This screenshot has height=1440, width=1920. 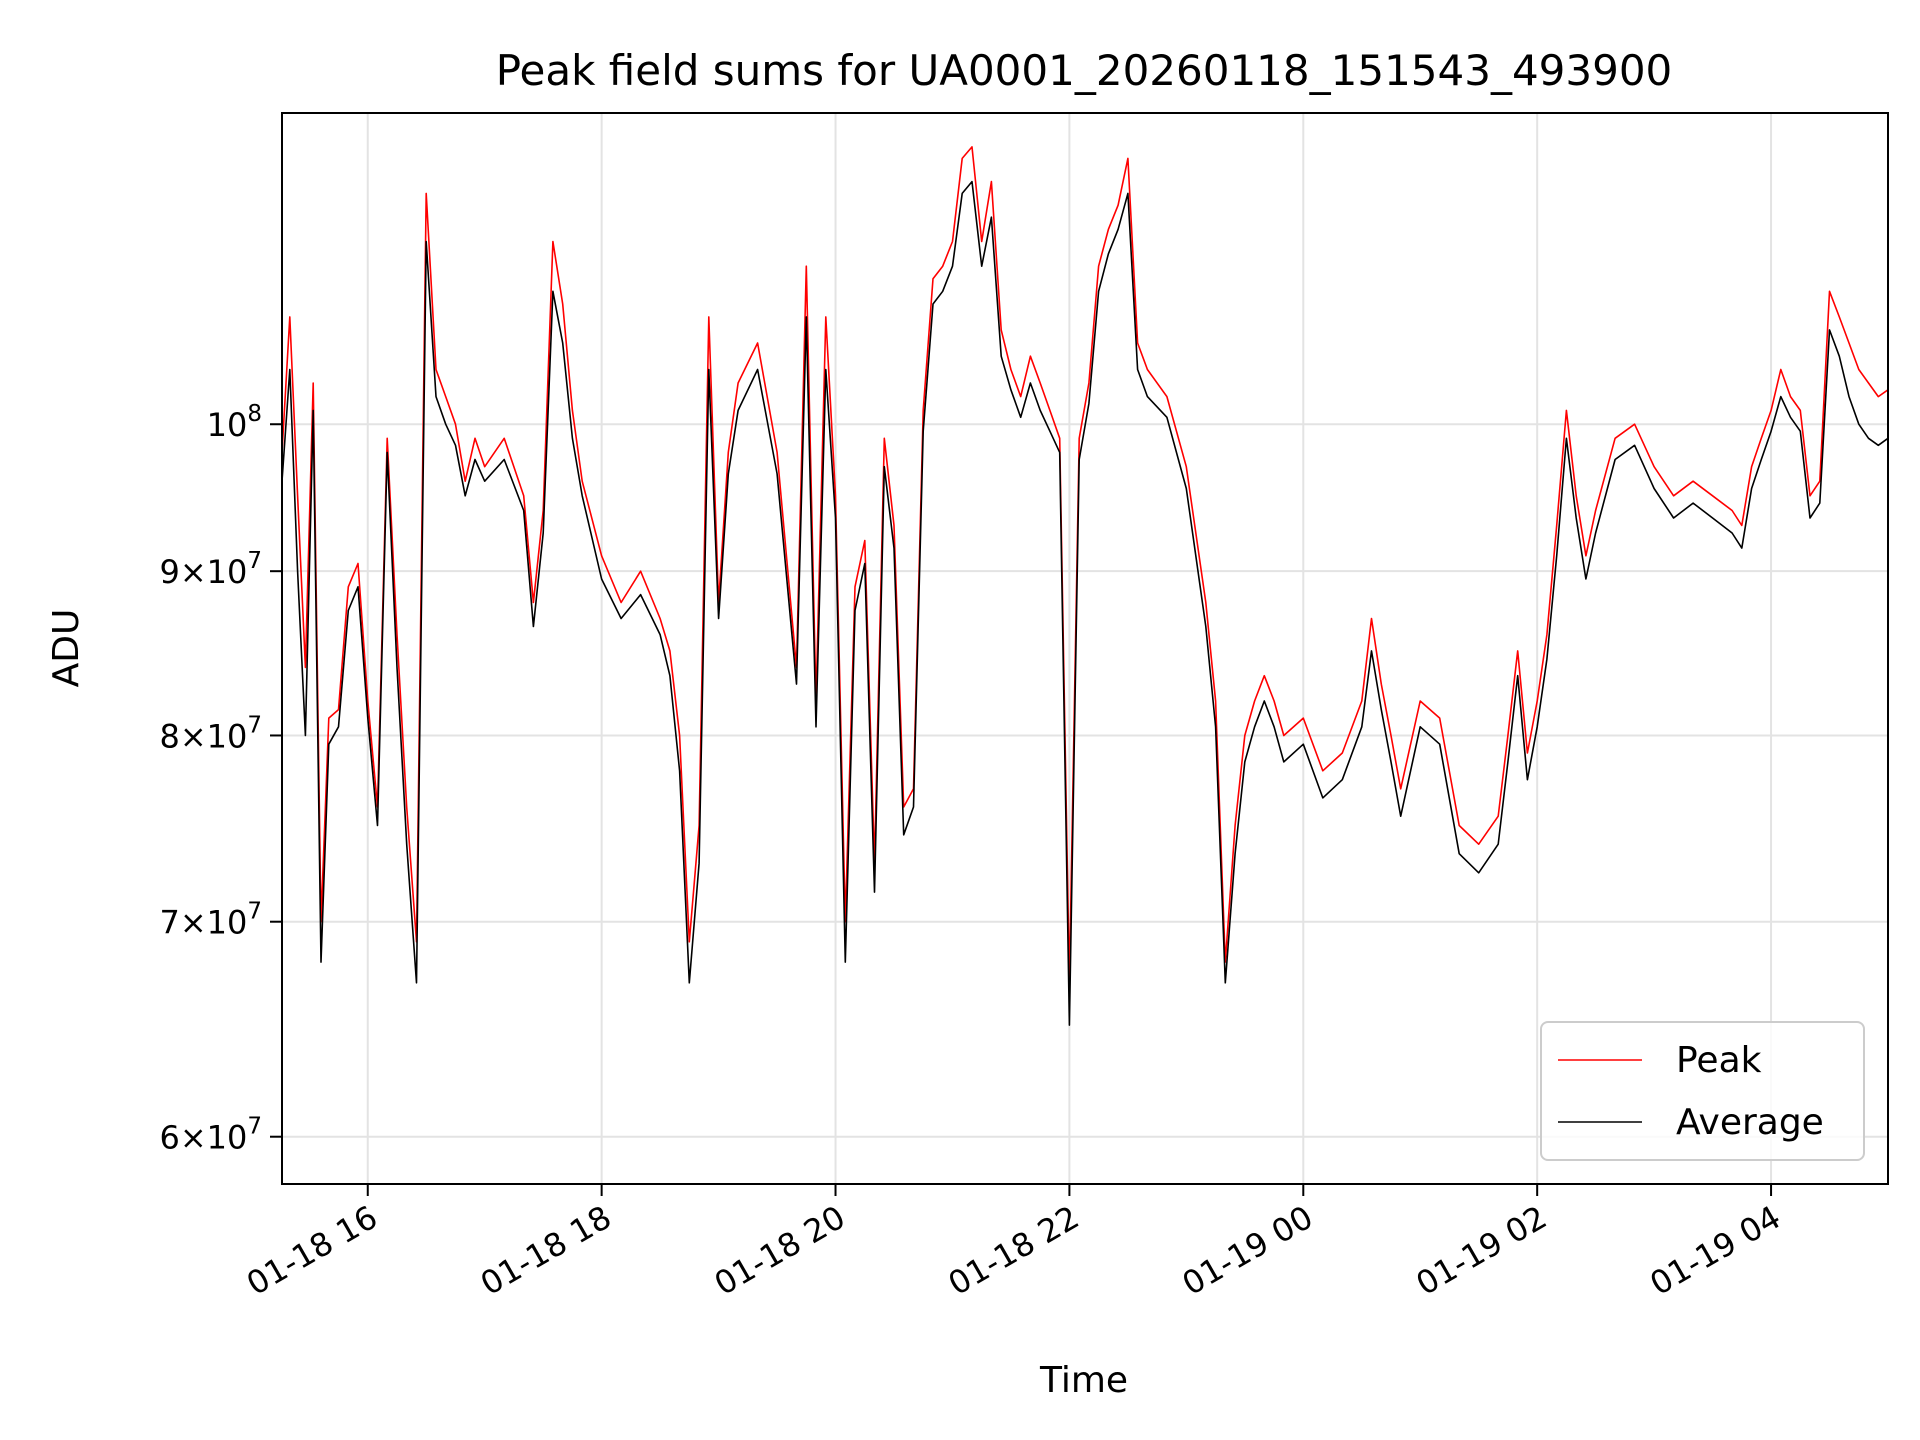 What do you see at coordinates (210, 733) in the screenshot?
I see `y-tick-label: 8×107` at bounding box center [210, 733].